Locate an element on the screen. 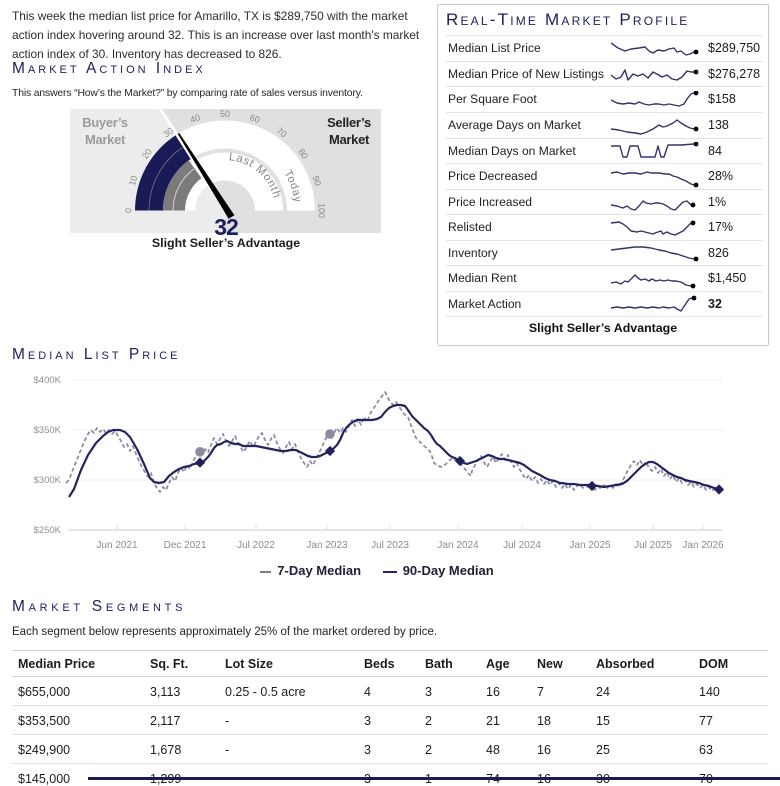 The image size is (780, 786). svg-text: 20 is located at coordinates (147, 154).